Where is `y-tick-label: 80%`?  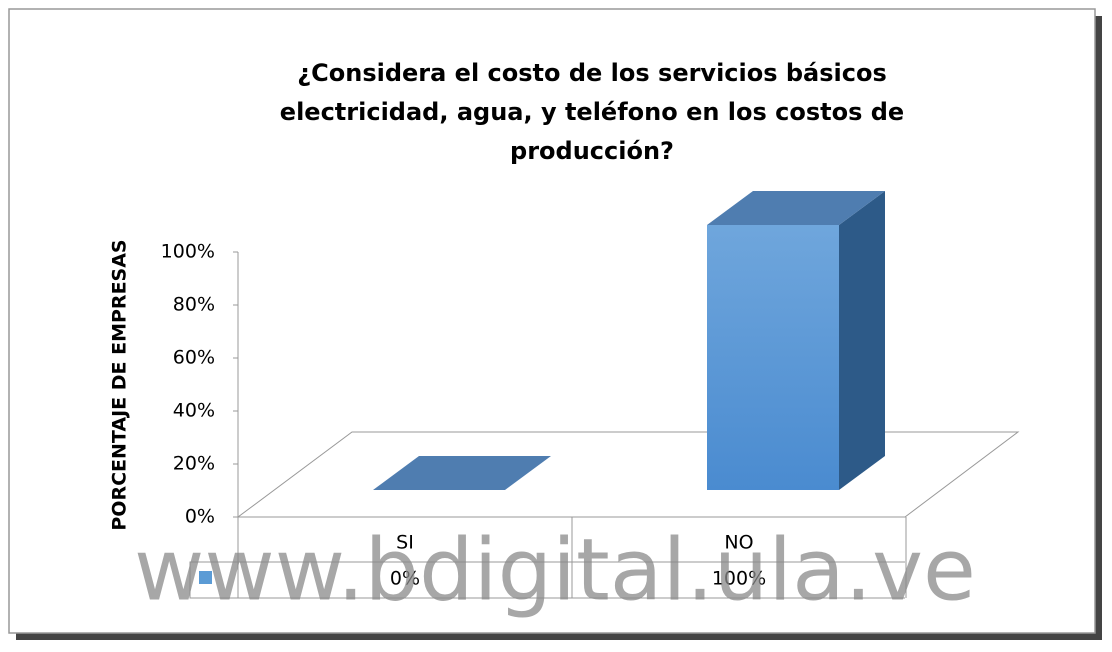
y-tick-label: 80% is located at coordinates (194, 305).